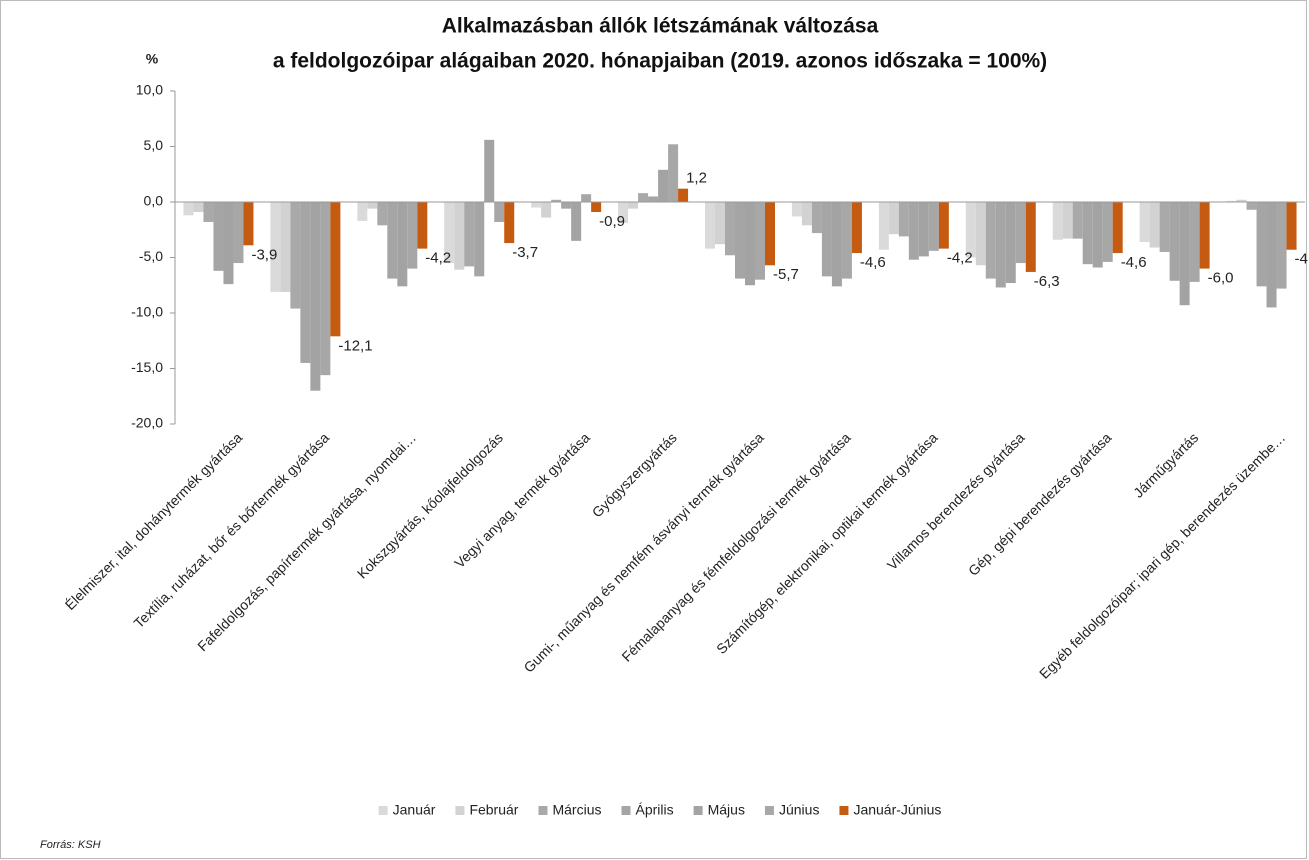  I want to click on data-label: -6,3, so click(1047, 281).